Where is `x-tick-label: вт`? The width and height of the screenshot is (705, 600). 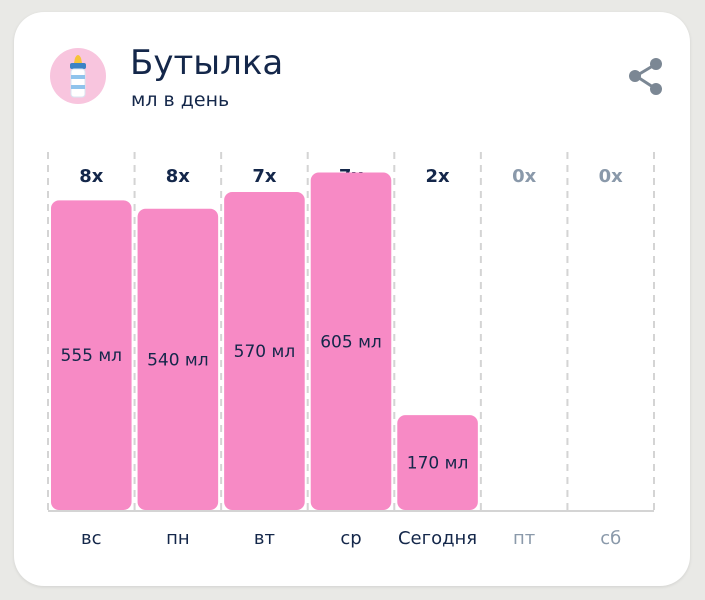 x-tick-label: вт is located at coordinates (264, 538).